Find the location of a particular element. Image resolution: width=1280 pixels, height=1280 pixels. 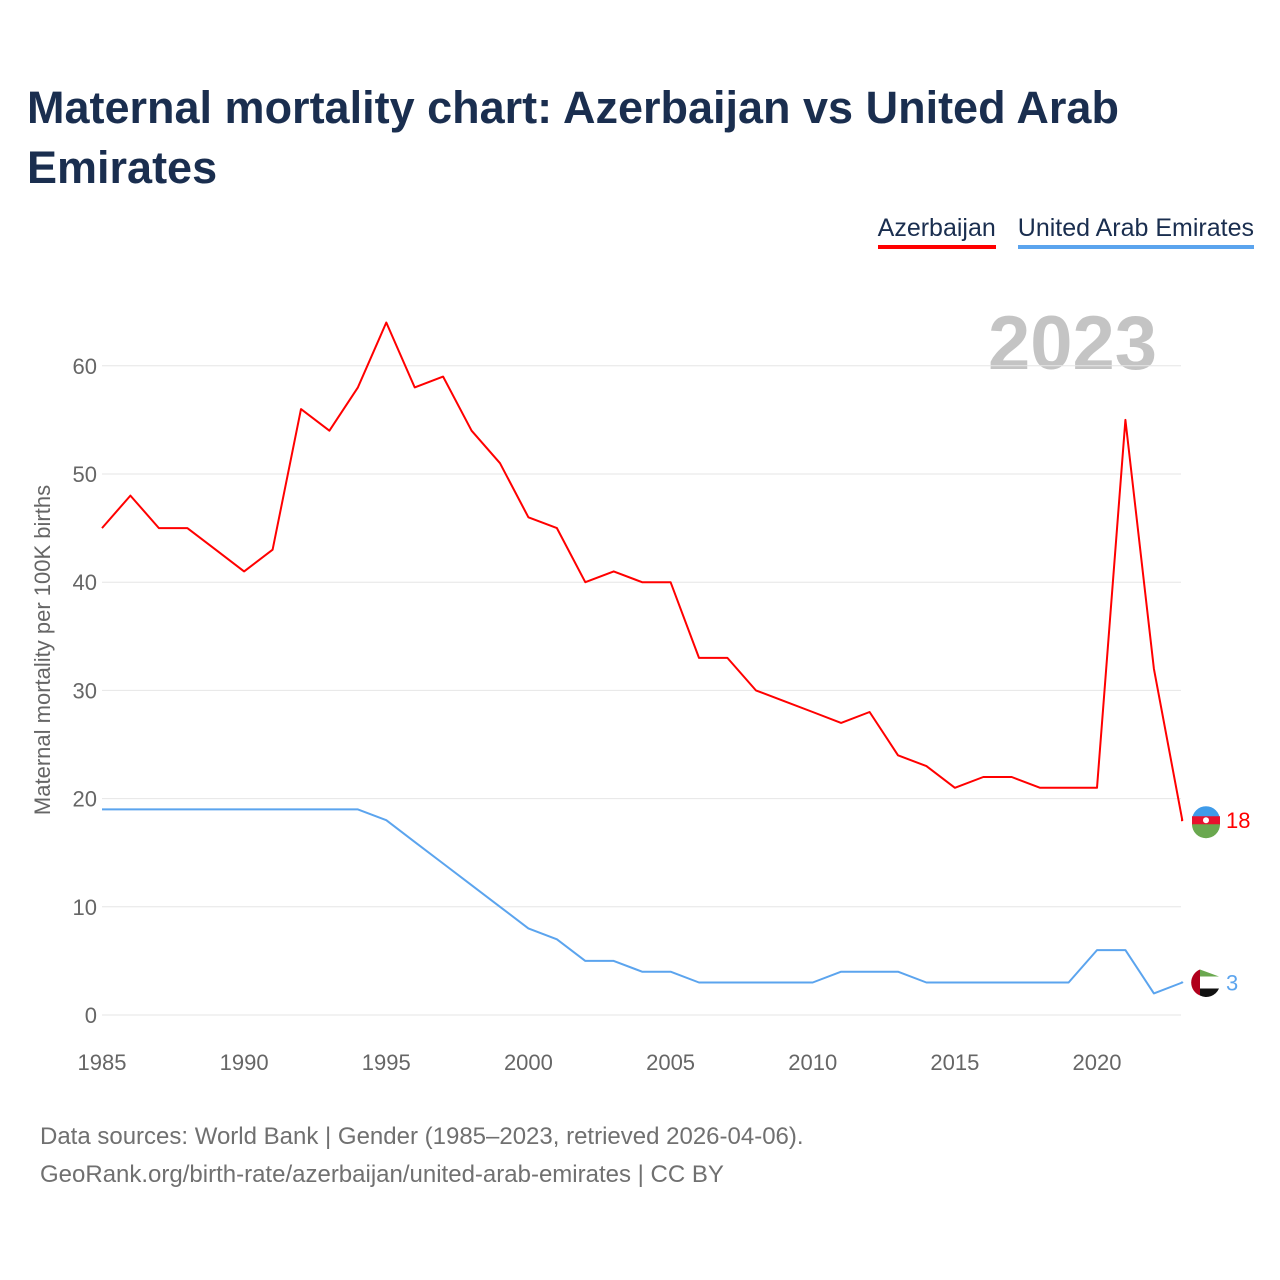

x-tick-label: 2005 is located at coordinates (670, 1062).